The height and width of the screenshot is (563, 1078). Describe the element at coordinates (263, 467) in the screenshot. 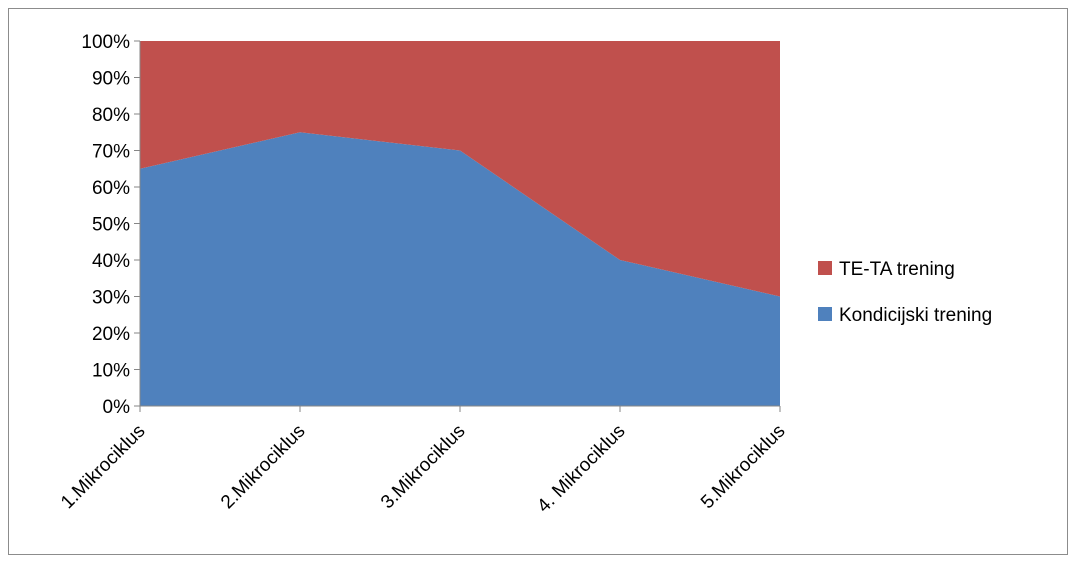

I see `x-tick-label: 2.Mikrociklus` at that location.